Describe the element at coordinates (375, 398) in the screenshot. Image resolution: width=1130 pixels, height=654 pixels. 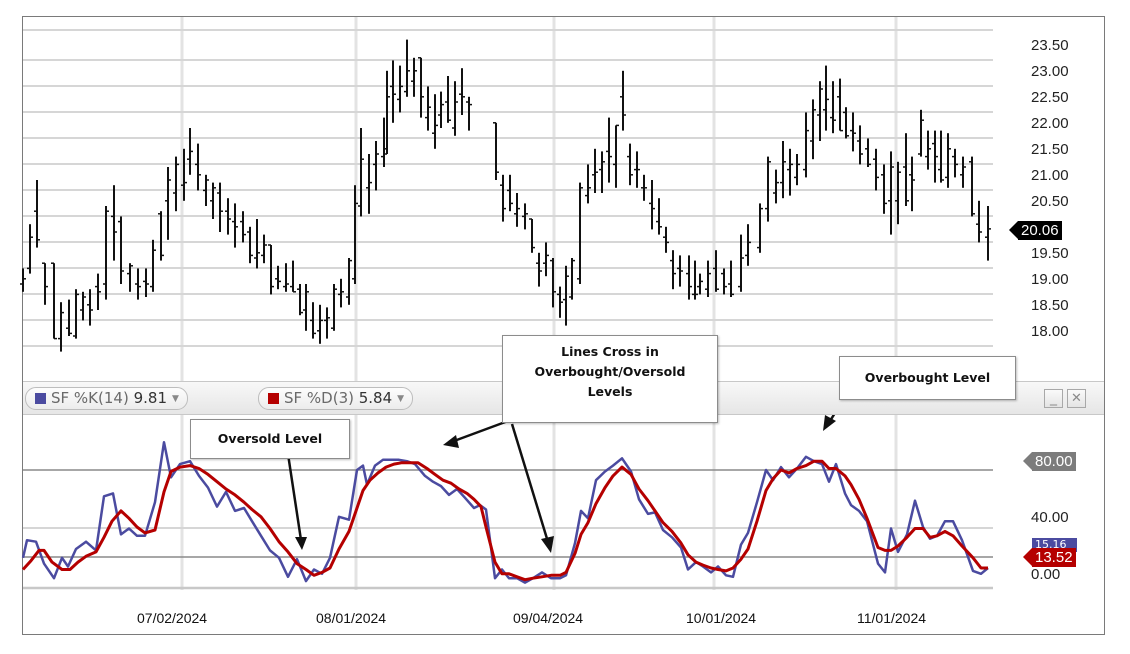
I see `d-value: 5.84` at that location.